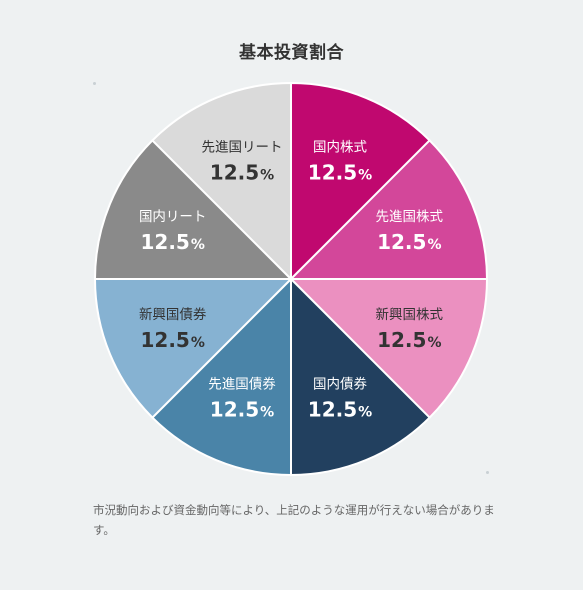 This screenshot has height=590, width=583. I want to click on slice-label: 先進国株式, so click(410, 217).